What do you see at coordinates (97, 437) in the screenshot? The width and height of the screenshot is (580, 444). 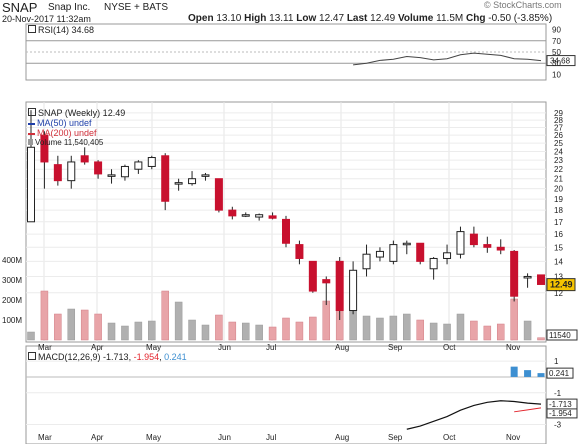 I see `month-label-bottom: Apr` at bounding box center [97, 437].